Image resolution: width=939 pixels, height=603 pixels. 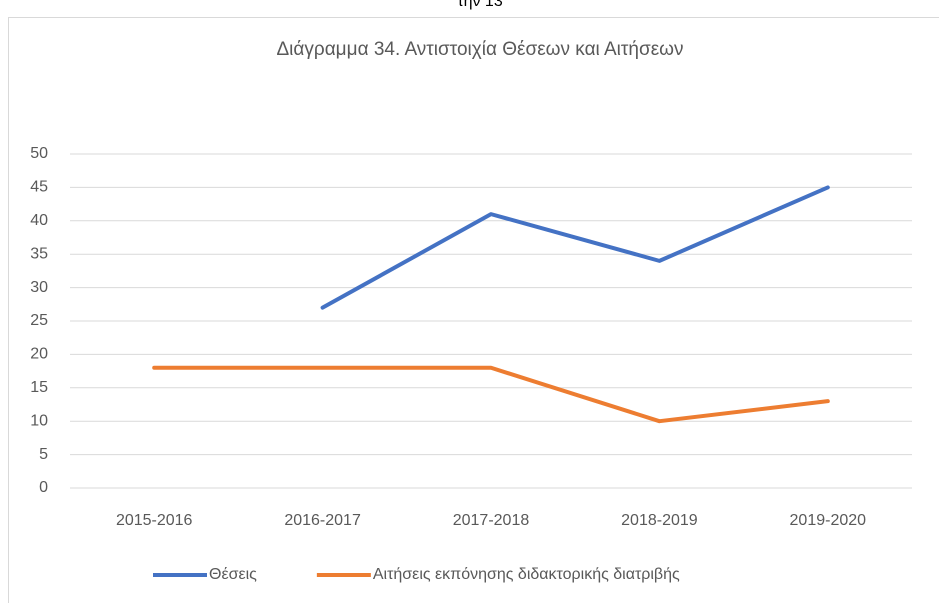 What do you see at coordinates (43, 487) in the screenshot?
I see `y-tick-label: 0` at bounding box center [43, 487].